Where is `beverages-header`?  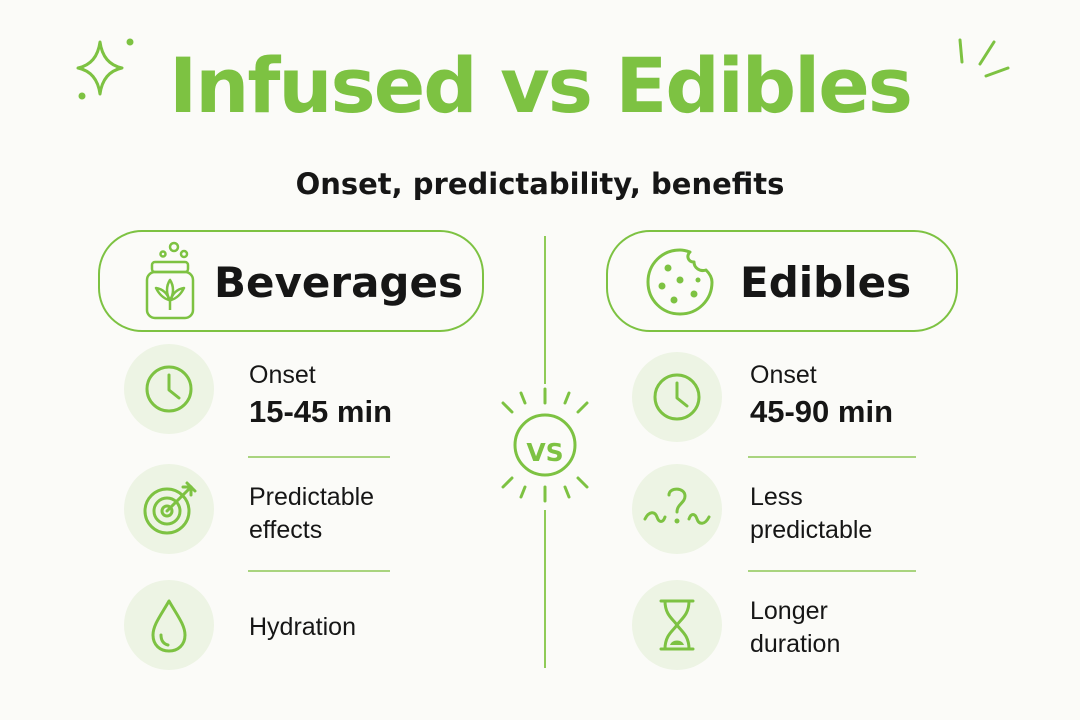 beverages-header is located at coordinates (291, 281).